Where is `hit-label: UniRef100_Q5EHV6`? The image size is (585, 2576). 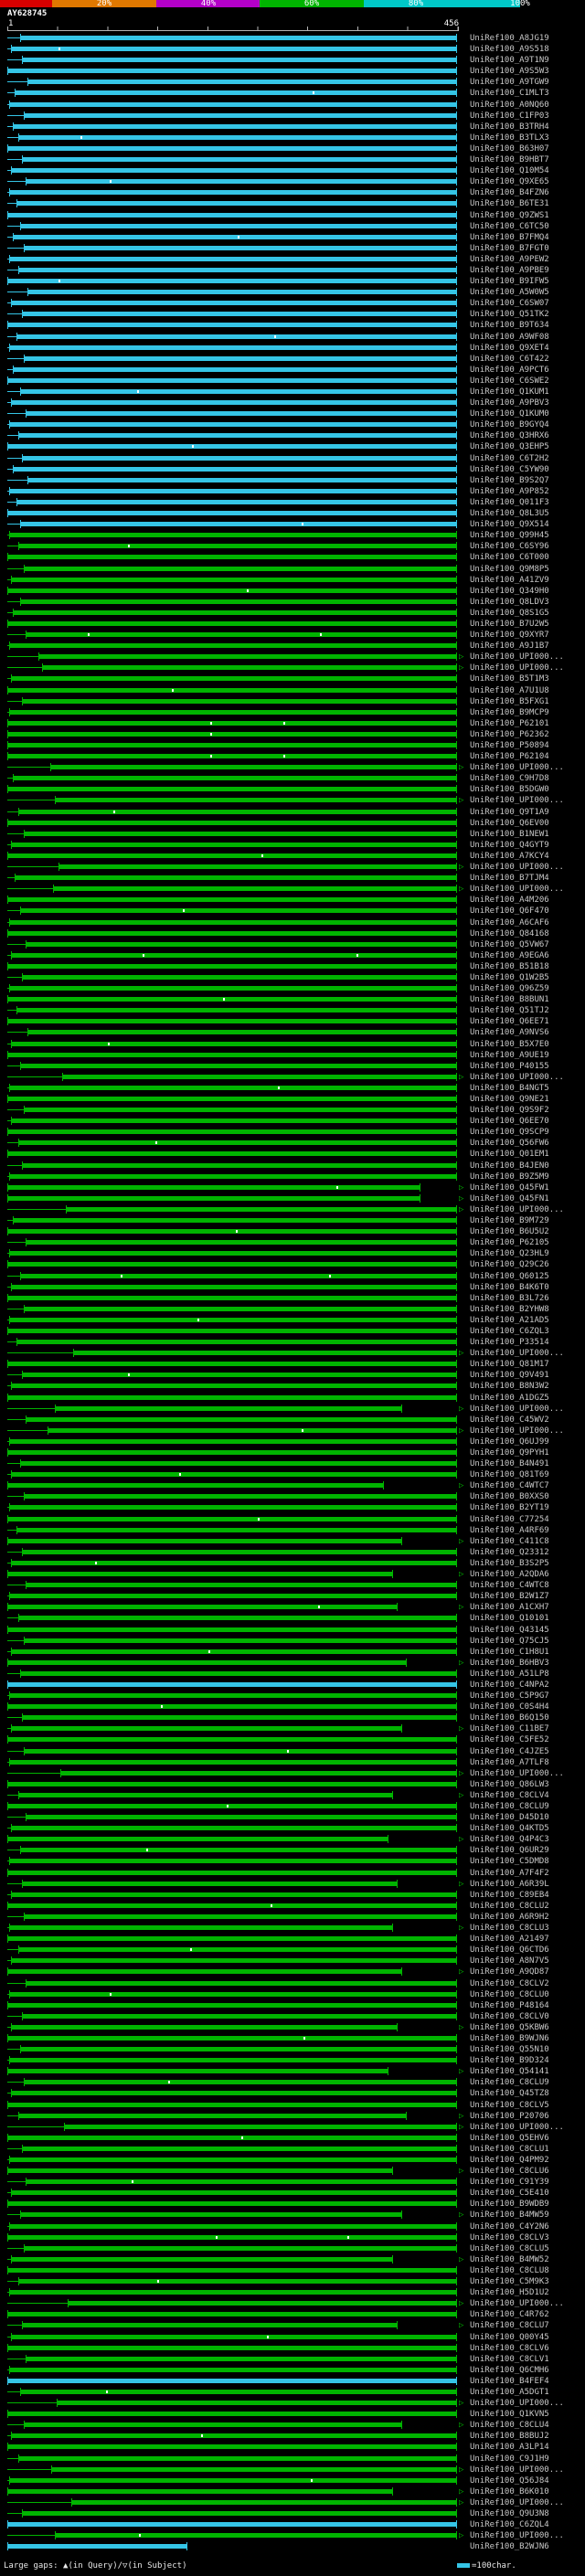 hit-label: UniRef100_Q5EHV6 is located at coordinates (510, 2138).